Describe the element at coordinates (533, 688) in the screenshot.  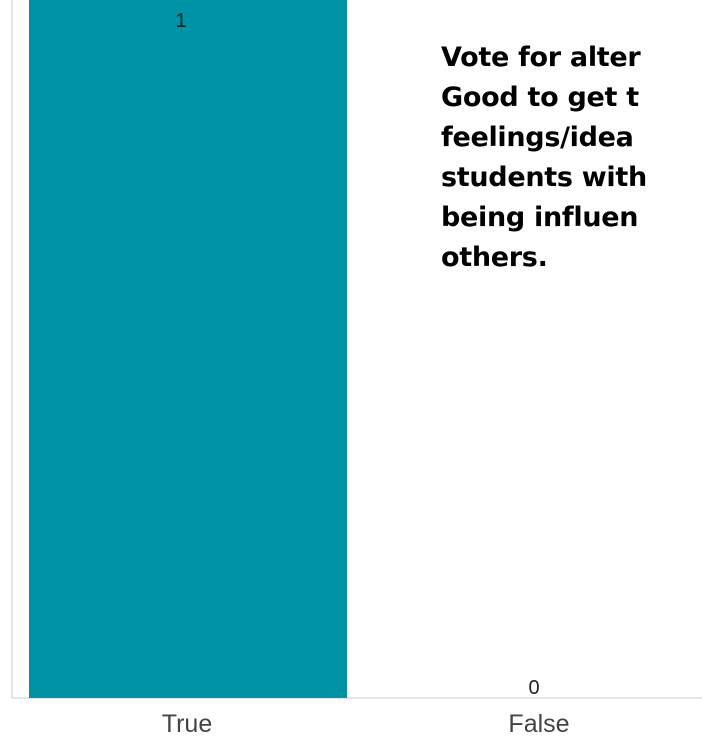
I see `data-label-false: 0` at that location.